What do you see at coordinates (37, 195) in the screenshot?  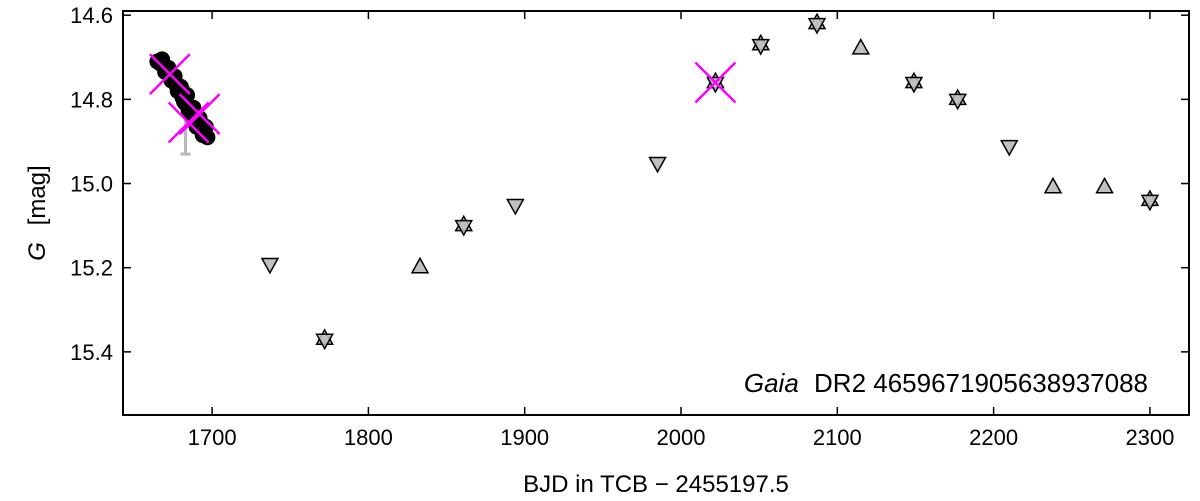 I see `y-axis-unit: [mag]` at bounding box center [37, 195].